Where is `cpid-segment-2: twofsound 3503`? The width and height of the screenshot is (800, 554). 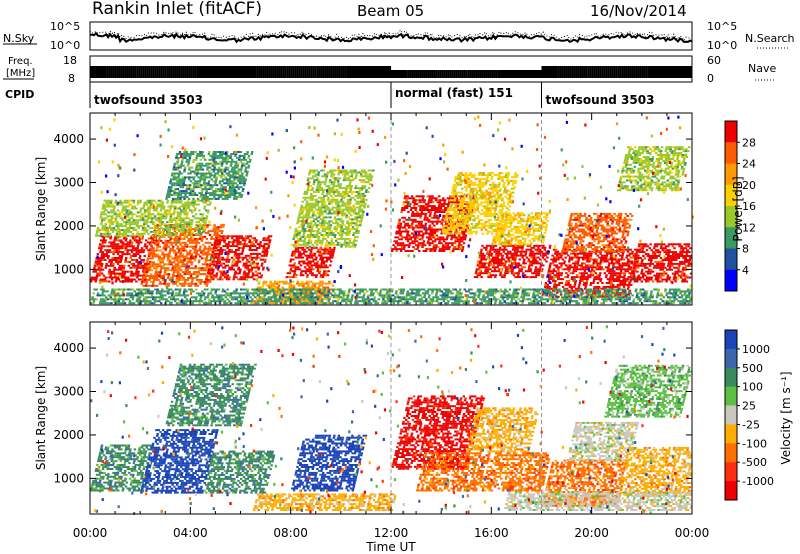 cpid-segment-2: twofsound 3503 is located at coordinates (600, 100).